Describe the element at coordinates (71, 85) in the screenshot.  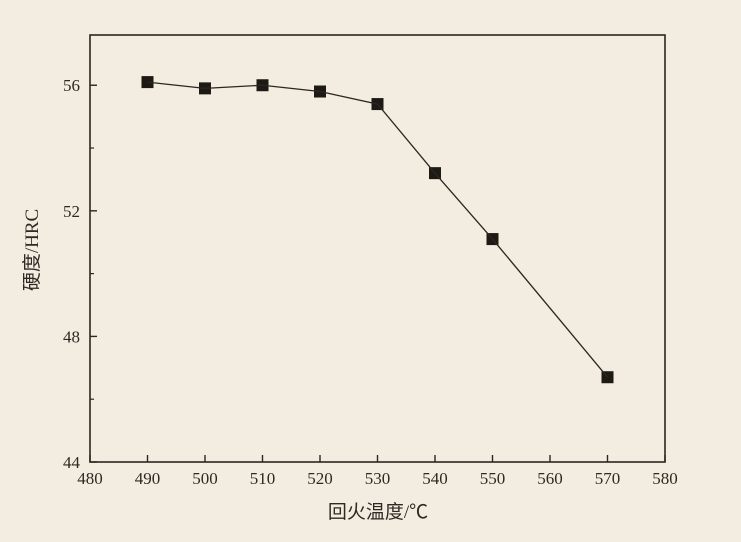
I see `y-tick-label: 56` at that location.